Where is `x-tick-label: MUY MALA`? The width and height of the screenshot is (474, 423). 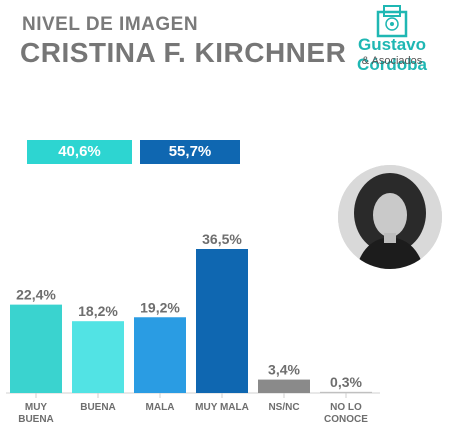
x-tick-label: MUY MALA is located at coordinates (222, 407).